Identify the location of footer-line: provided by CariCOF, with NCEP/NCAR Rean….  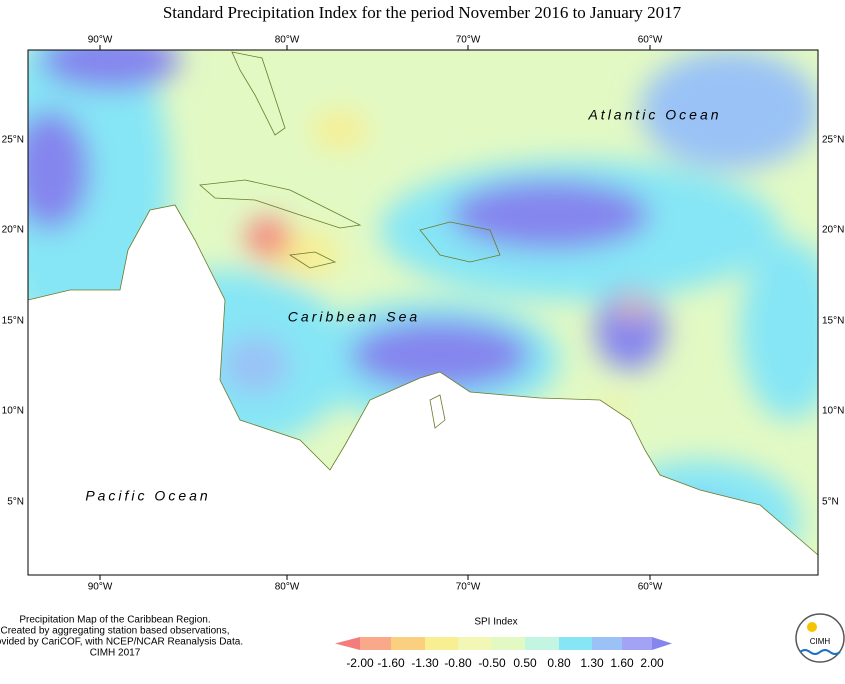
(121, 642).